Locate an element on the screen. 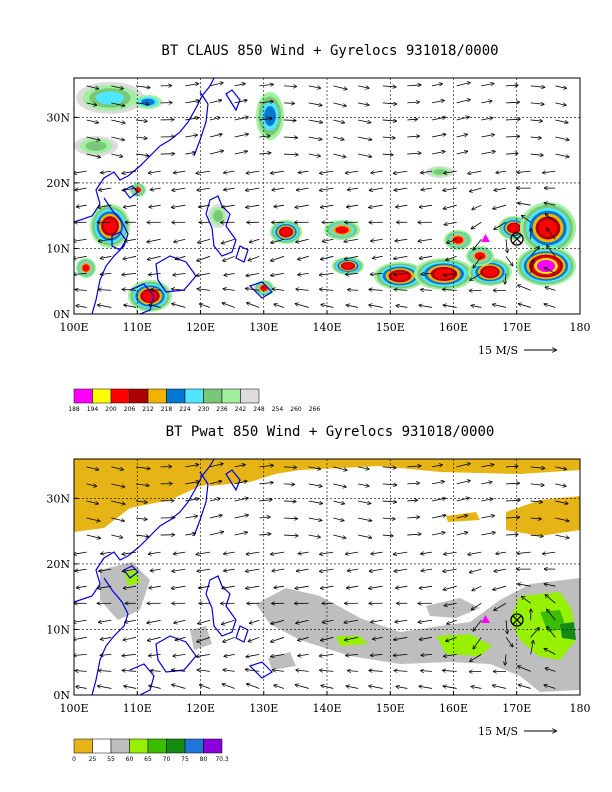 Image resolution: width=612 pixels, height=792 pixels. colorbar-label: 266 is located at coordinates (315, 409).